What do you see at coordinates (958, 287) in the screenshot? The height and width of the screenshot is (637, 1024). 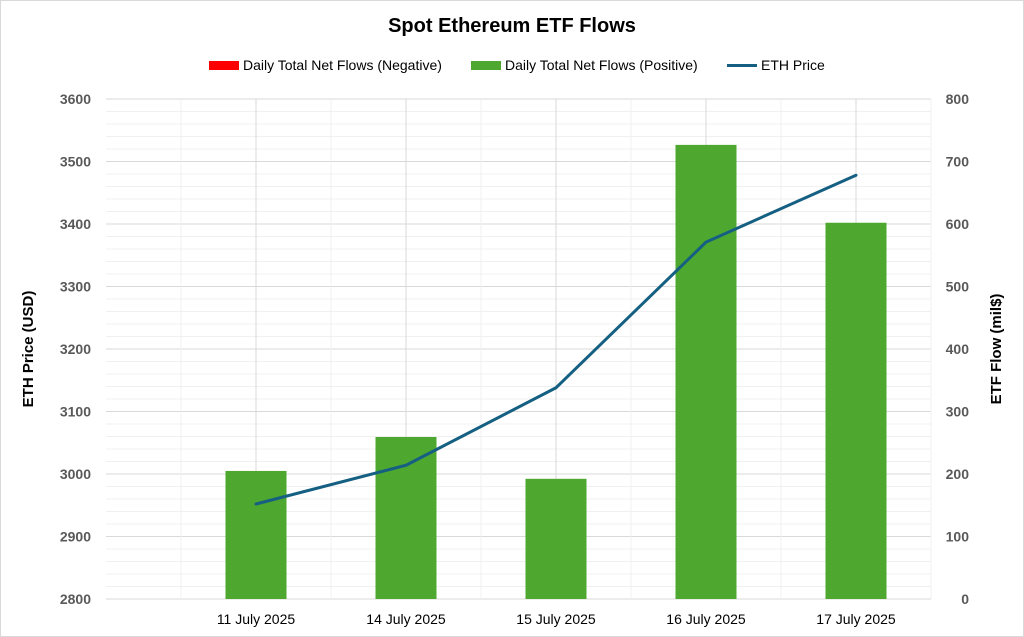 I see `y-tick-right-label: 500` at bounding box center [958, 287].